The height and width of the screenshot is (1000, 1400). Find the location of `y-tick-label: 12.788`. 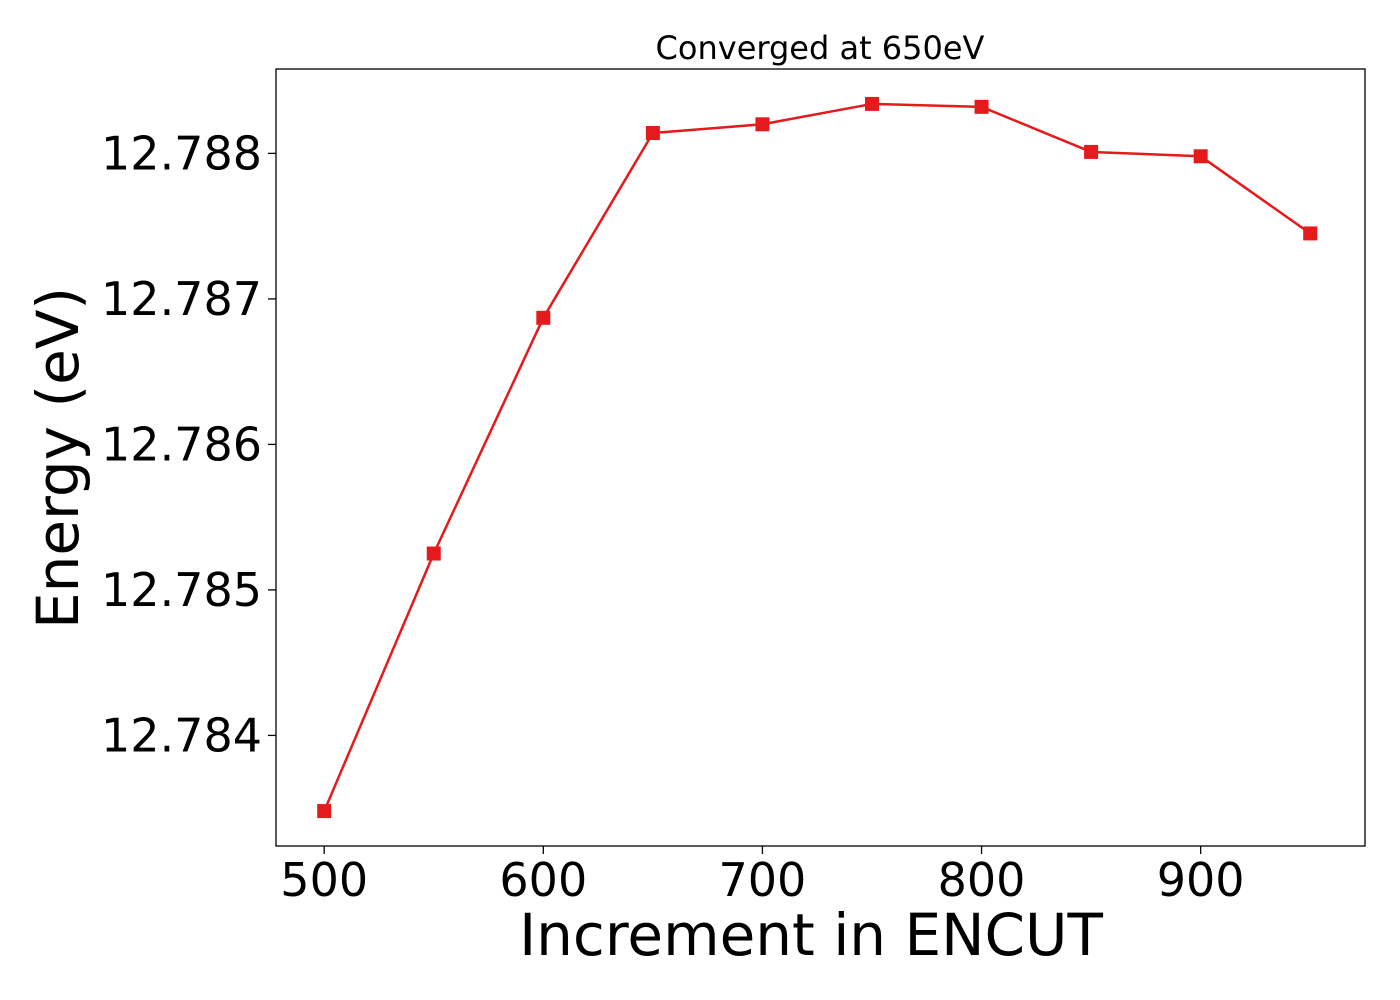

y-tick-label: 12.788 is located at coordinates (181, 153).